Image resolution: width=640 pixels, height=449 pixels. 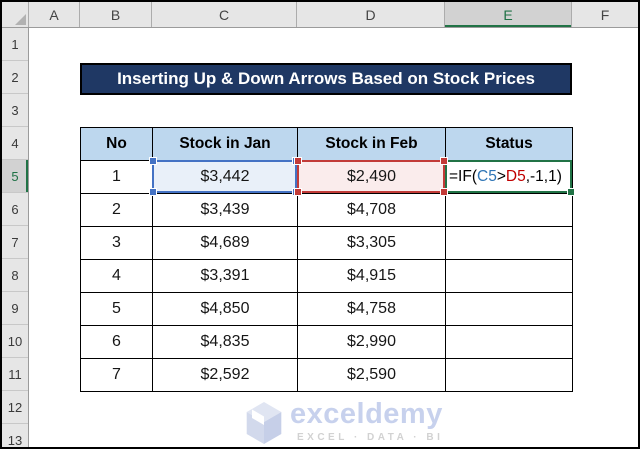 What do you see at coordinates (487, 176) in the screenshot?
I see `formula-ref-c5: C5` at bounding box center [487, 176].